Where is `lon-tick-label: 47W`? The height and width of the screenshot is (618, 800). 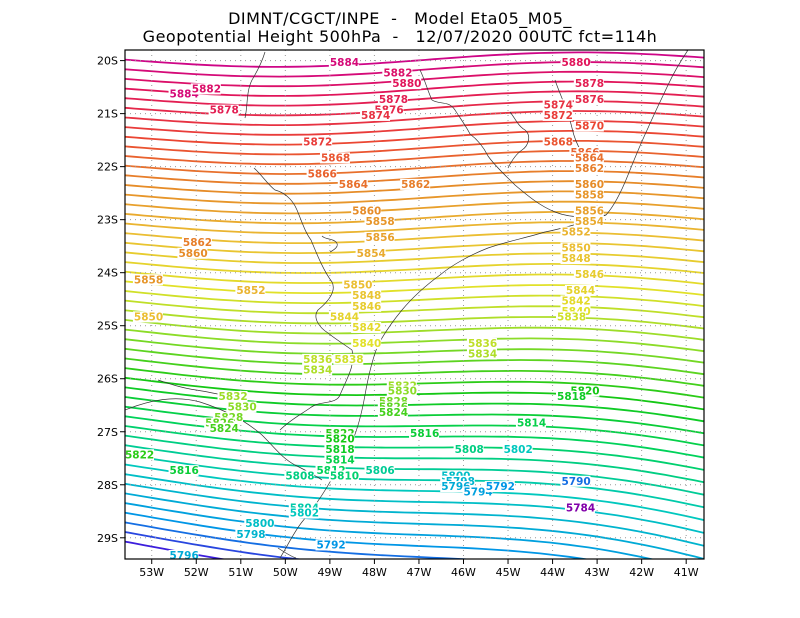 lon-tick-label: 47W is located at coordinates (419, 572).